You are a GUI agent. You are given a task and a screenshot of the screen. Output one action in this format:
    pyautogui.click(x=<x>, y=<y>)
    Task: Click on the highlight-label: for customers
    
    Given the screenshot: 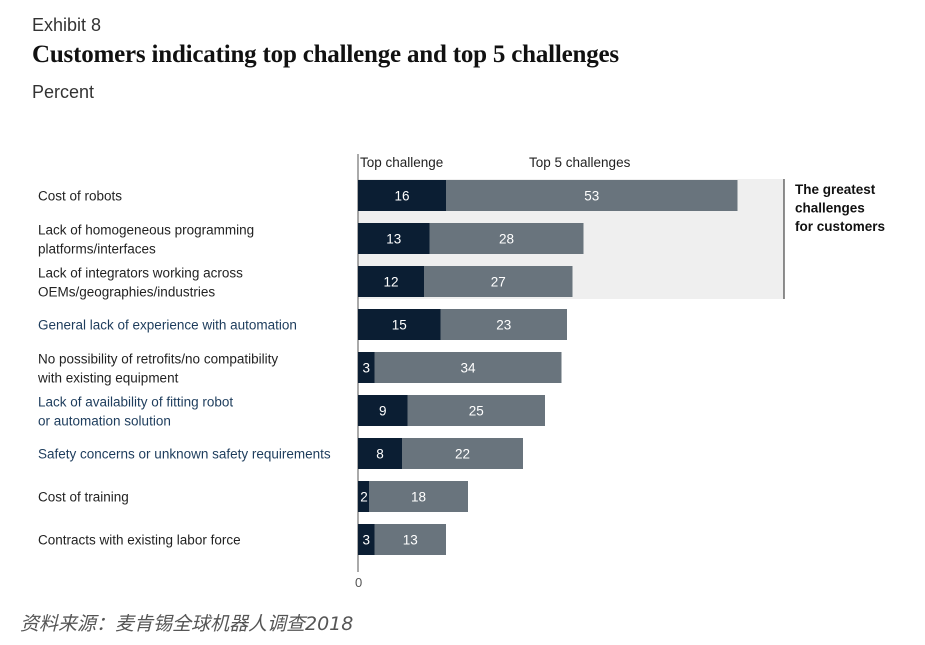 What is the action you would take?
    pyautogui.click(x=840, y=226)
    